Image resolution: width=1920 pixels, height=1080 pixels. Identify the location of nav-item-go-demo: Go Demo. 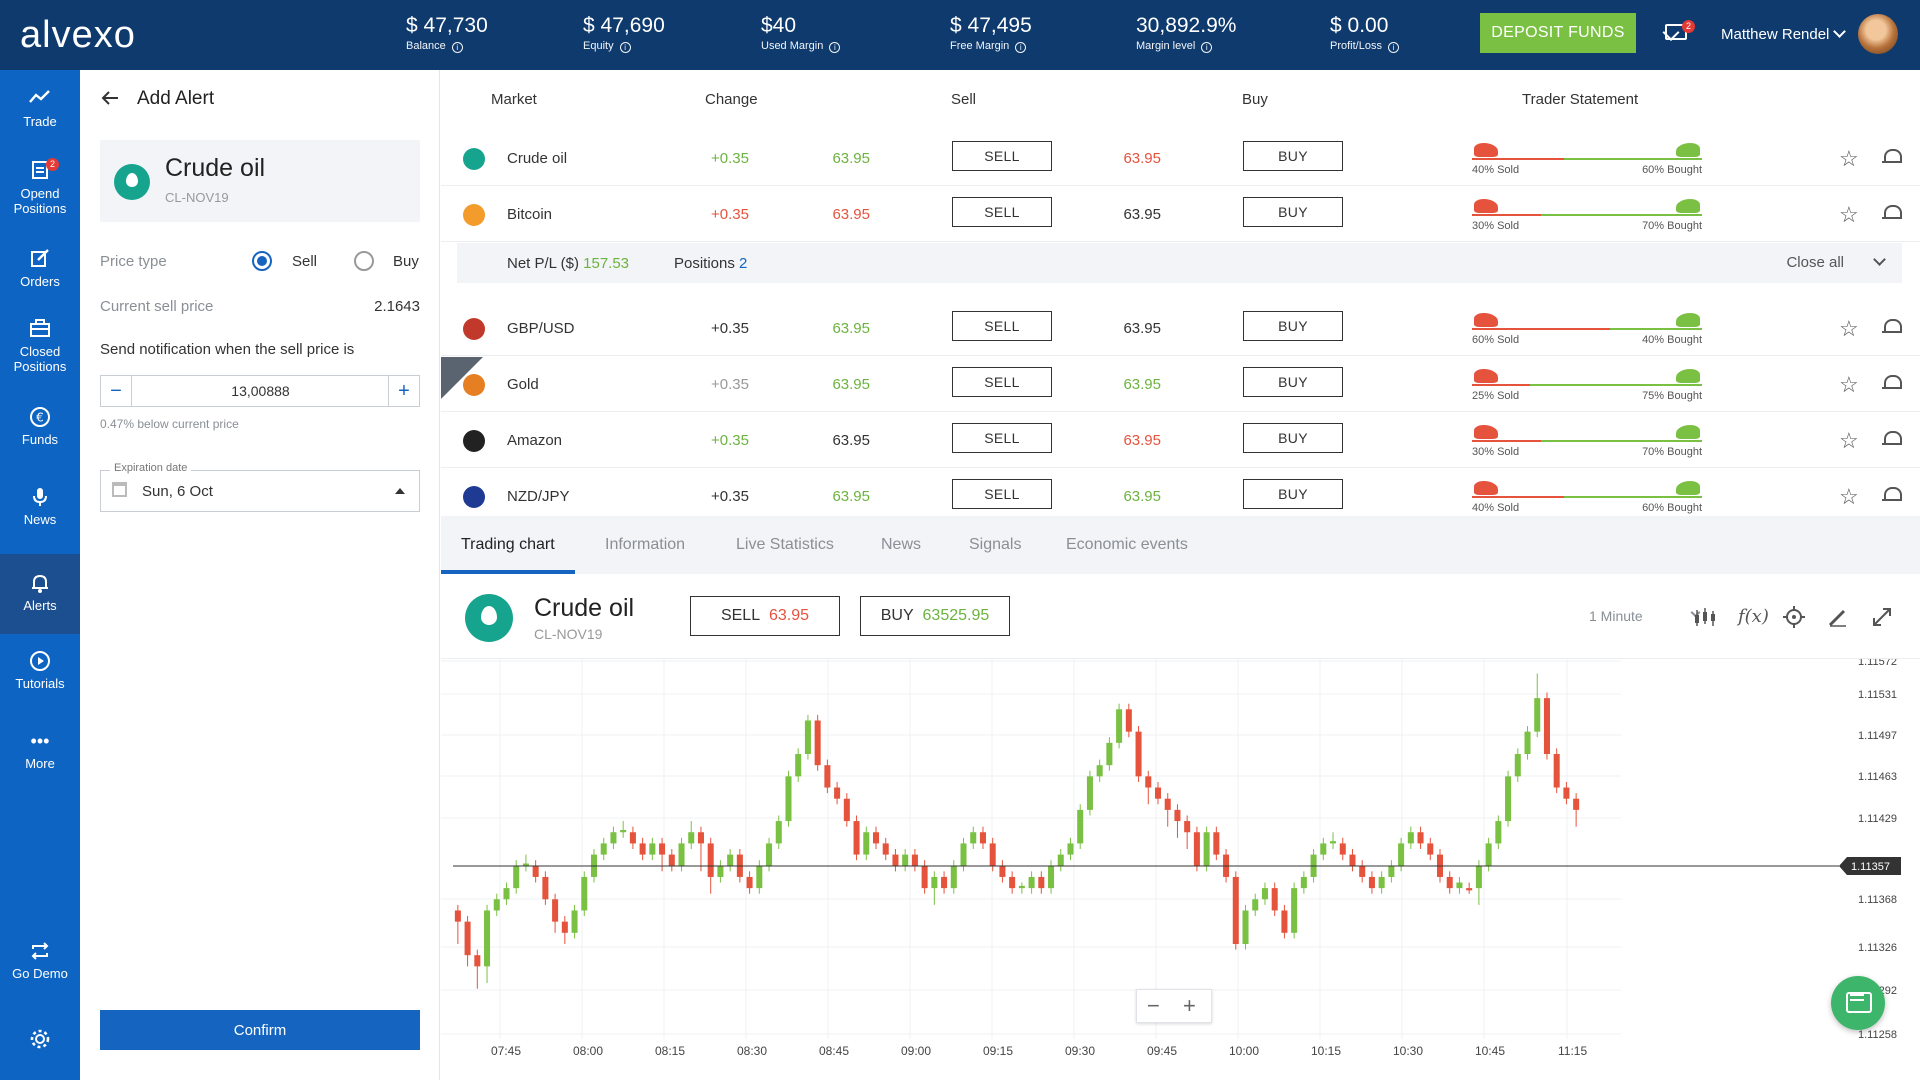
(40, 960).